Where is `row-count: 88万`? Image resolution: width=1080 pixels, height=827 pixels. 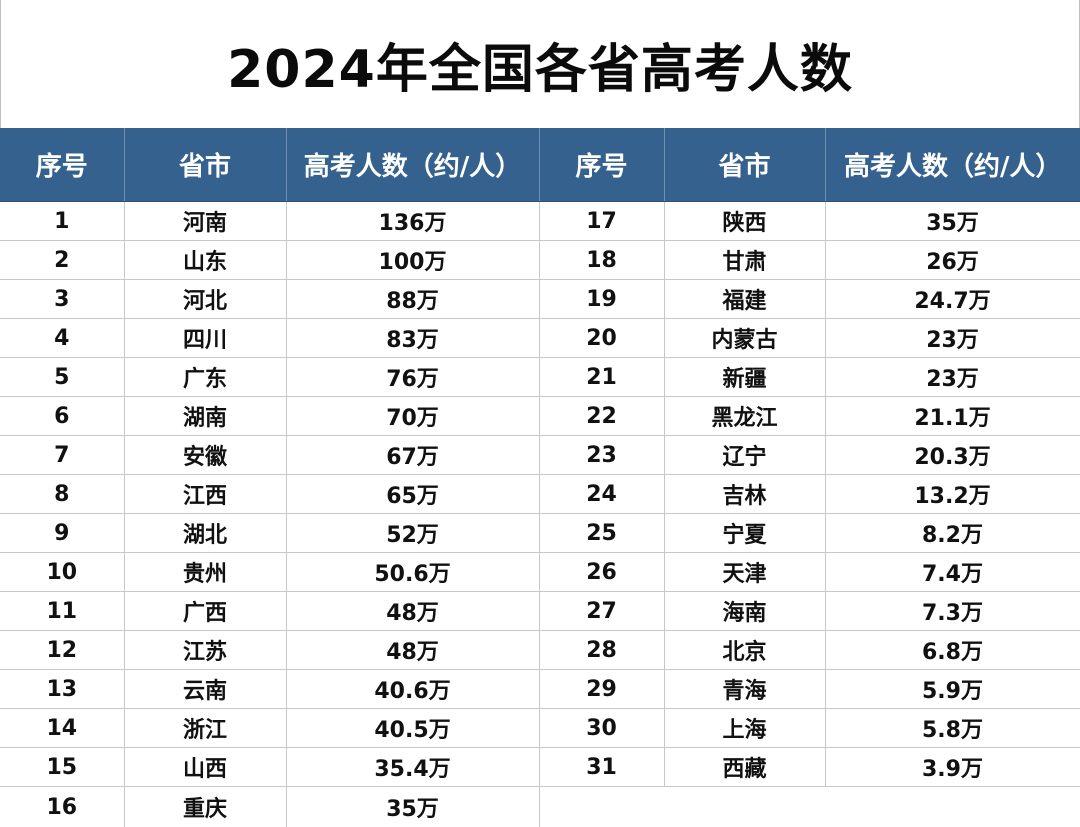 row-count: 88万 is located at coordinates (412, 299).